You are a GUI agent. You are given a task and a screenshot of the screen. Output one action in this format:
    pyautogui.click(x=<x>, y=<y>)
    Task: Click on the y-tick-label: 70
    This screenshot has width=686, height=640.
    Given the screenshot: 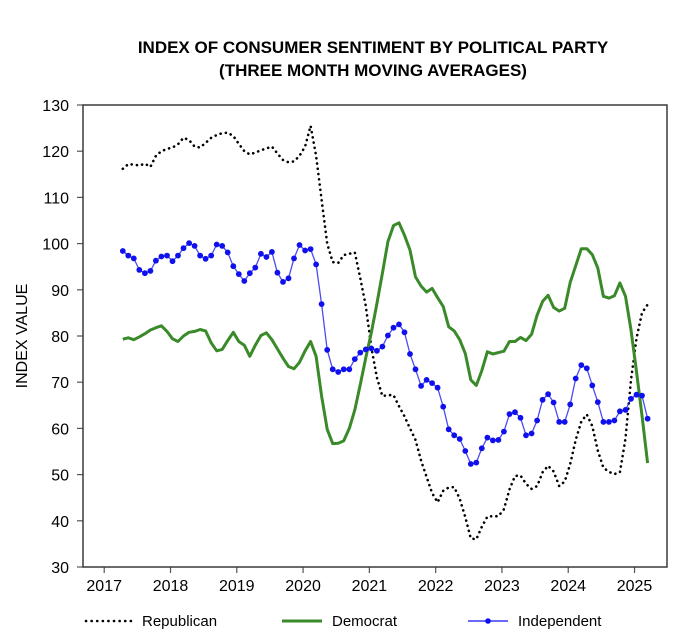 What is the action you would take?
    pyautogui.click(x=60, y=383)
    